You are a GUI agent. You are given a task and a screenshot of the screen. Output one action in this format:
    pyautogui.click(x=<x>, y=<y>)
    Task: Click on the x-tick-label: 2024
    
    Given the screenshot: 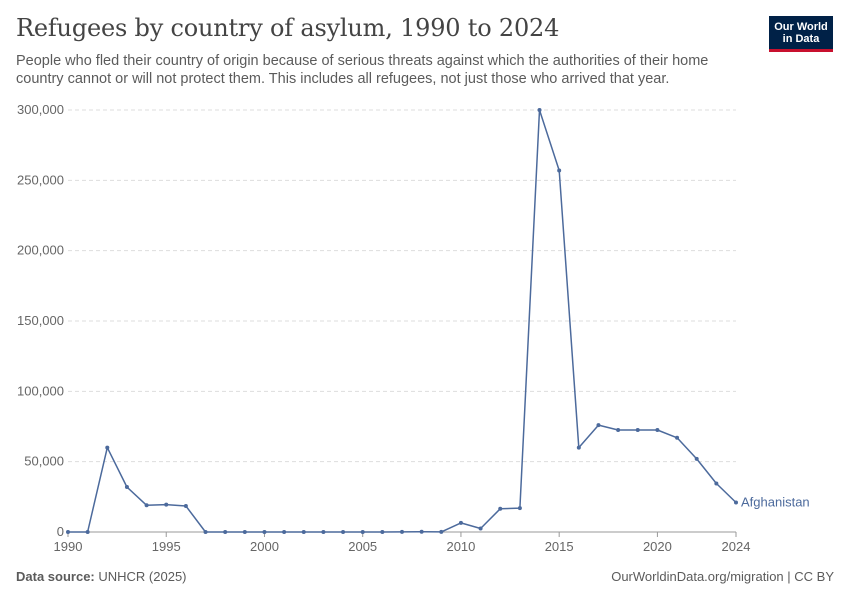 What is the action you would take?
    pyautogui.click(x=736, y=546)
    